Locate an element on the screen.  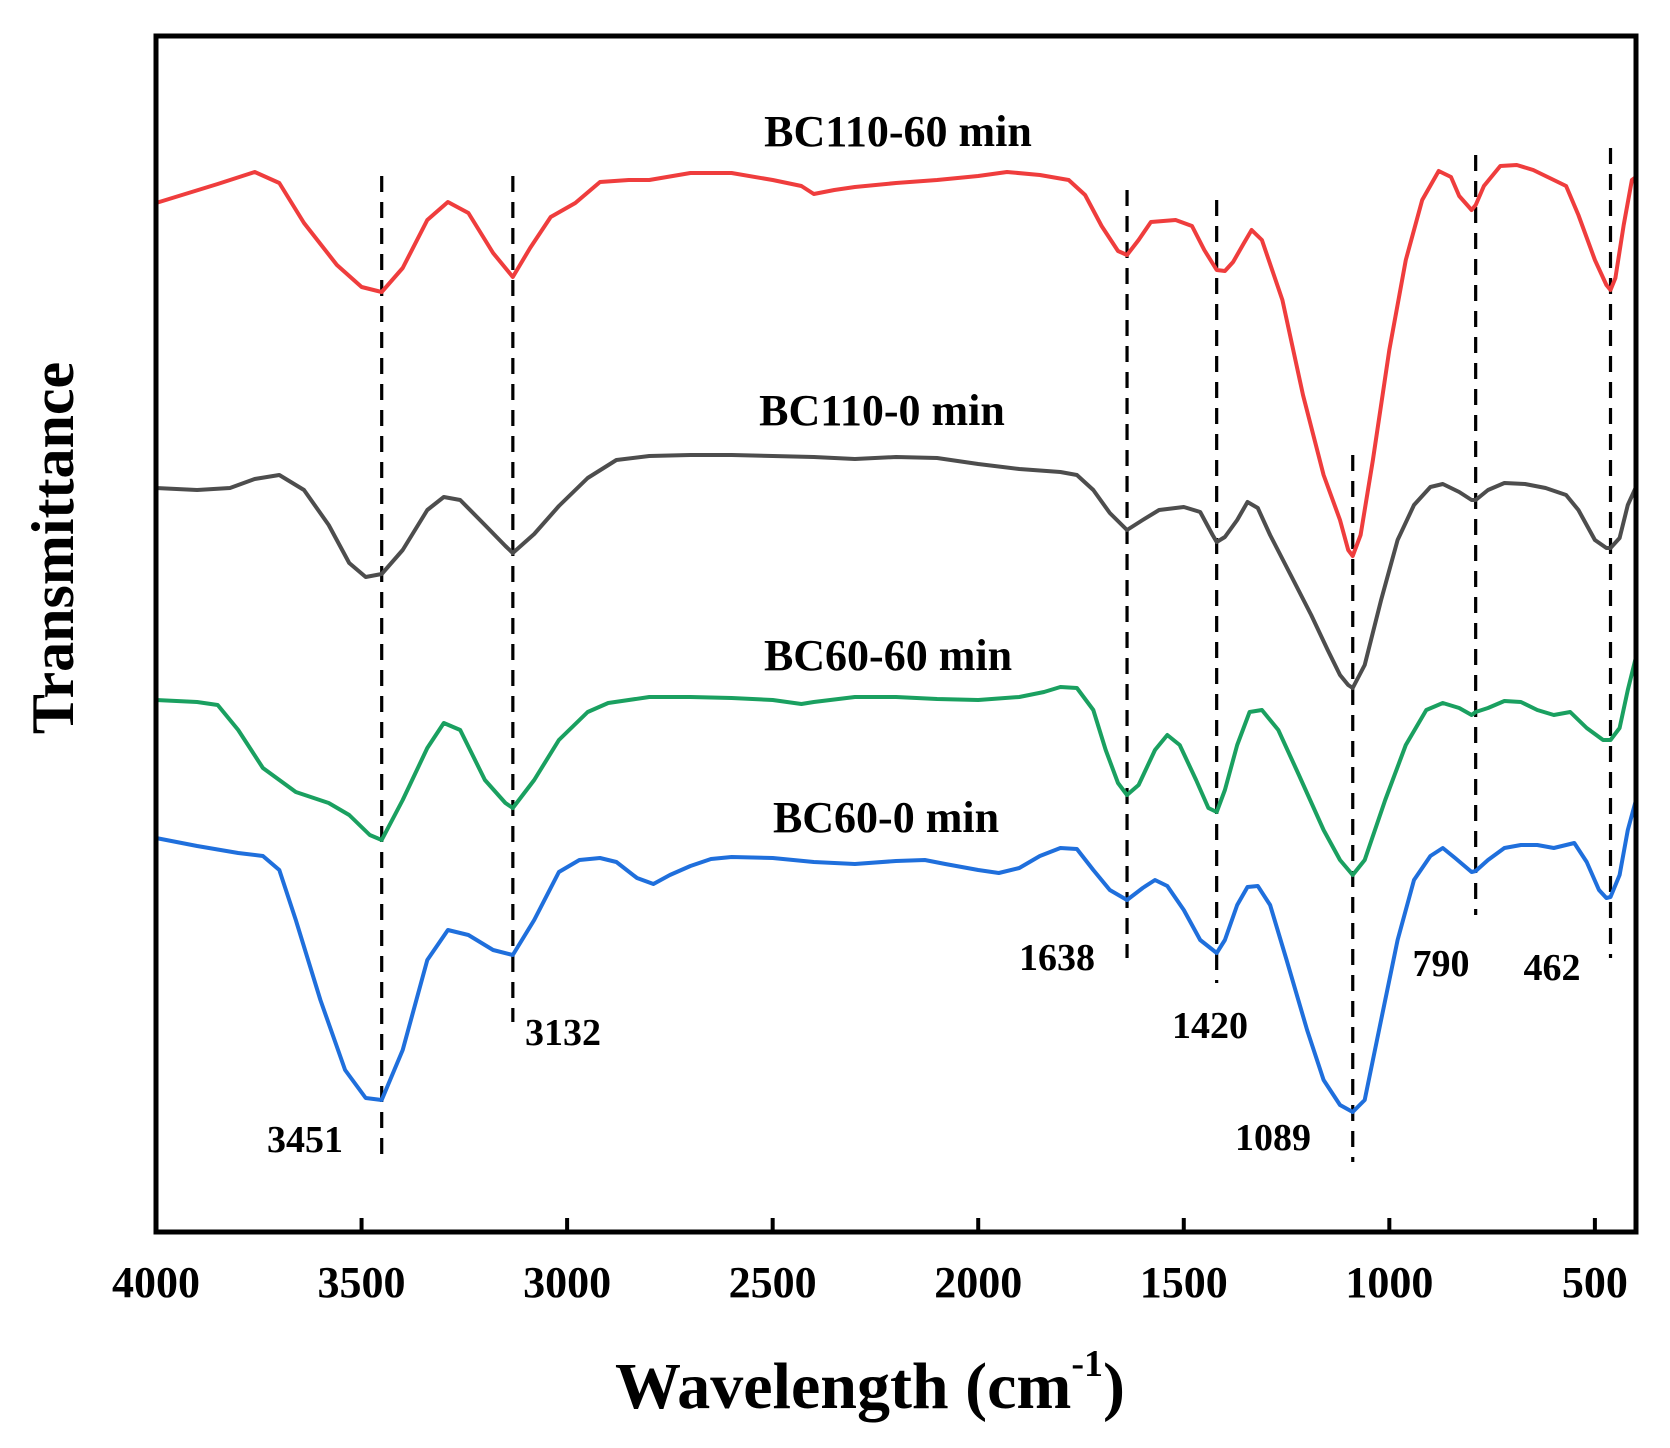
peak-label-790: 790 is located at coordinates (1441, 964).